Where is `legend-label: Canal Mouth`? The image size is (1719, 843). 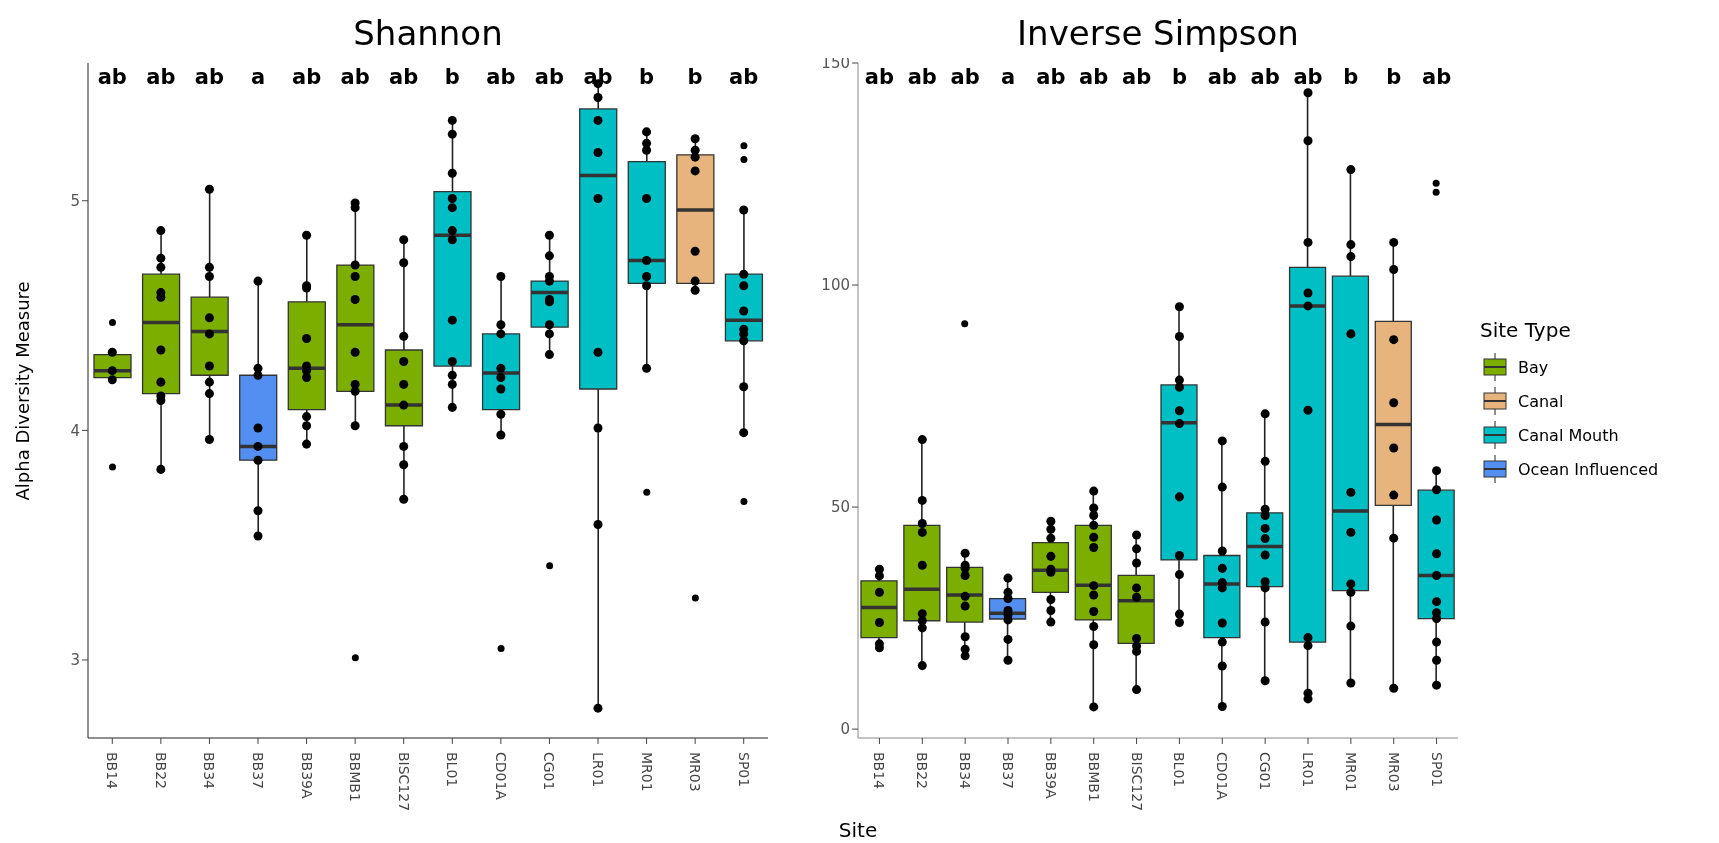
legend-label: Canal Mouth is located at coordinates (1568, 435).